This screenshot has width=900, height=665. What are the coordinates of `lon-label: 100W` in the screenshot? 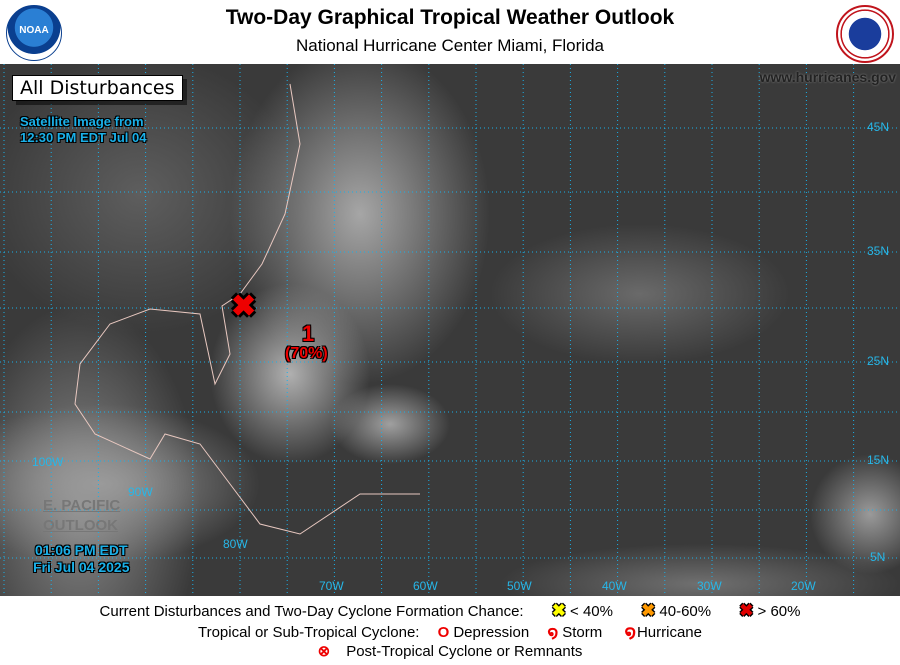 It's located at (48, 462).